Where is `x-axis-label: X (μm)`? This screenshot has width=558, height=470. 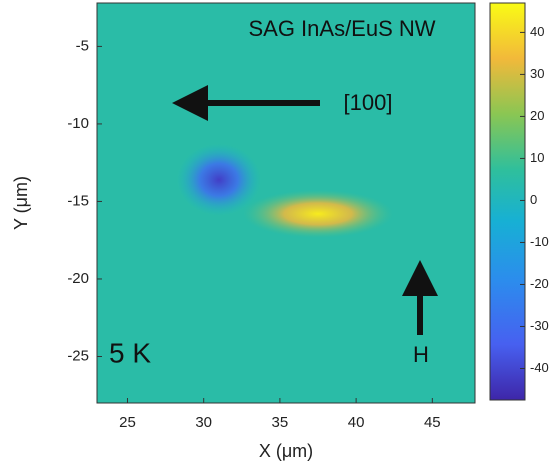 x-axis-label: X (μm) is located at coordinates (286, 451).